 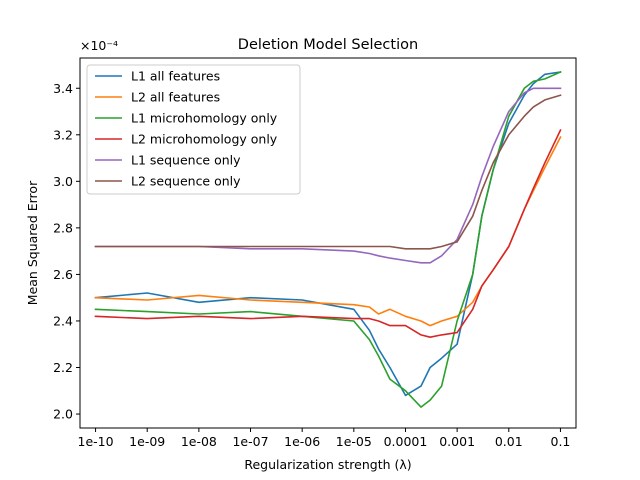 I want to click on y-axis-ticks: 2.0 2.2 2.4 2.6 2.8 3.0 3.2 3.4, so click(x=66, y=251).